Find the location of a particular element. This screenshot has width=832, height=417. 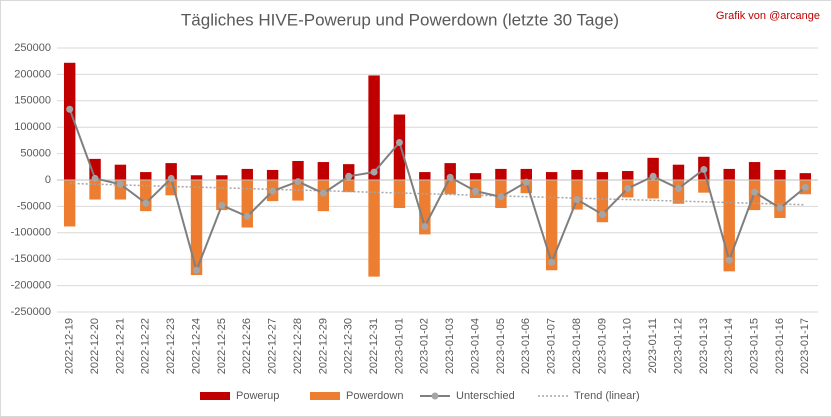

y-tick-label: -200000 is located at coordinates (31, 286).